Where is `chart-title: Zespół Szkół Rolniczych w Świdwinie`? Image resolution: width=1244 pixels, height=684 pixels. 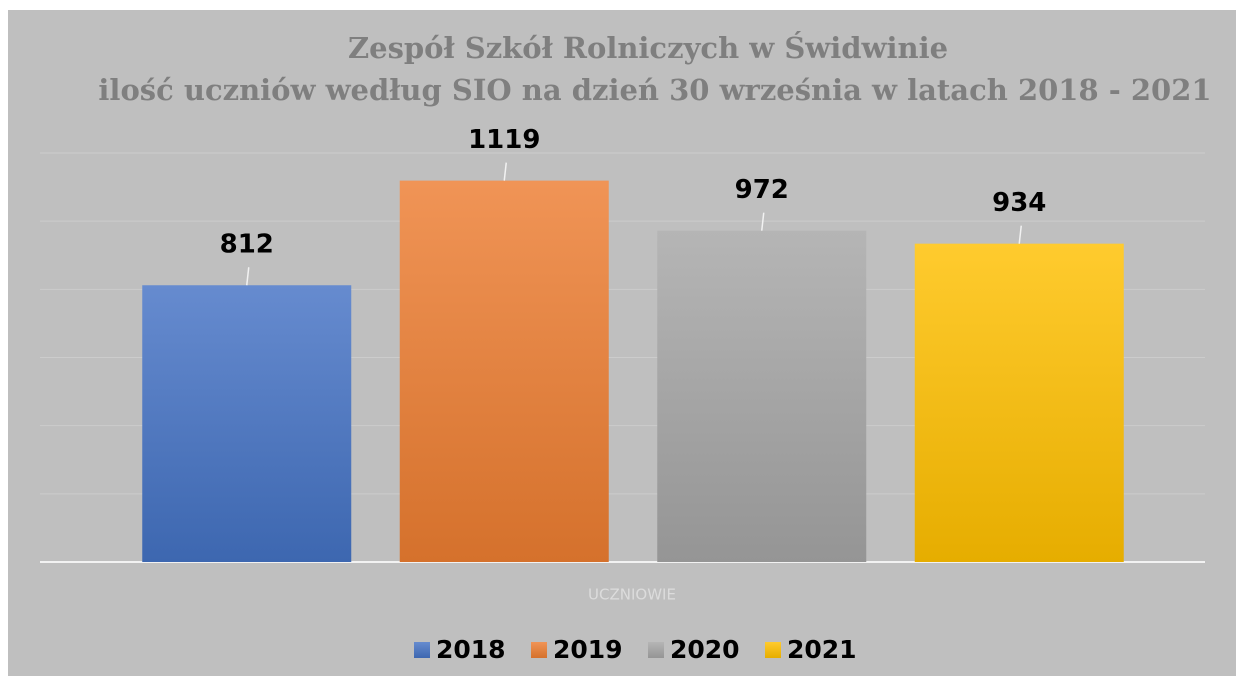 chart-title: Zespół Szkół Rolniczych w Świdwinie is located at coordinates (648, 47).